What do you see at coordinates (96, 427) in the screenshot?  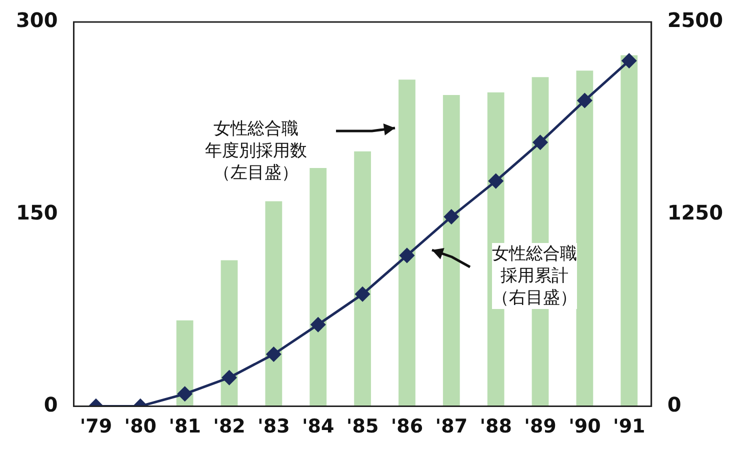 I see `x-tick-label: '79` at bounding box center [96, 427].